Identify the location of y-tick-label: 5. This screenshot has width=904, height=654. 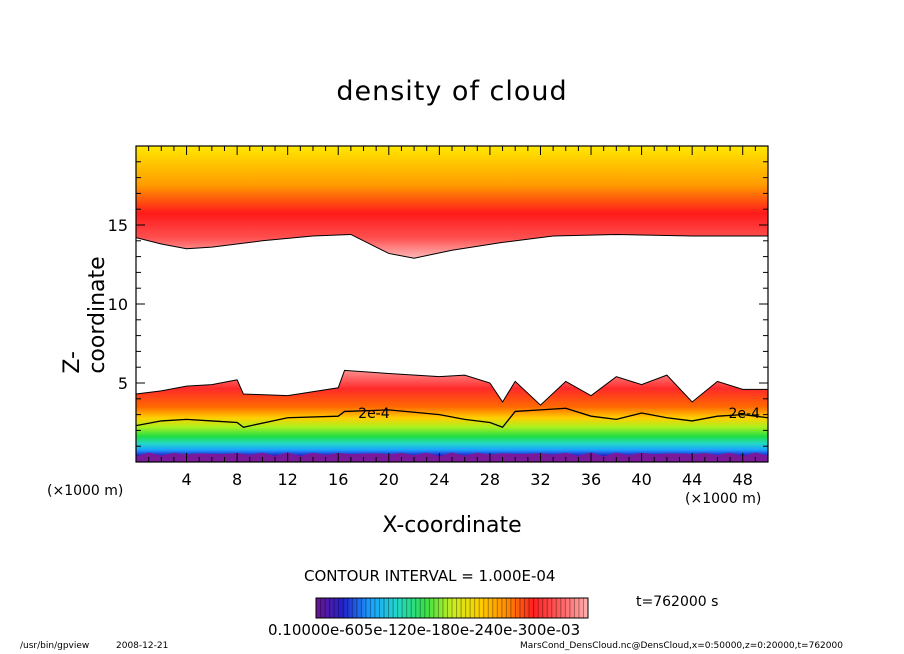
(123, 383).